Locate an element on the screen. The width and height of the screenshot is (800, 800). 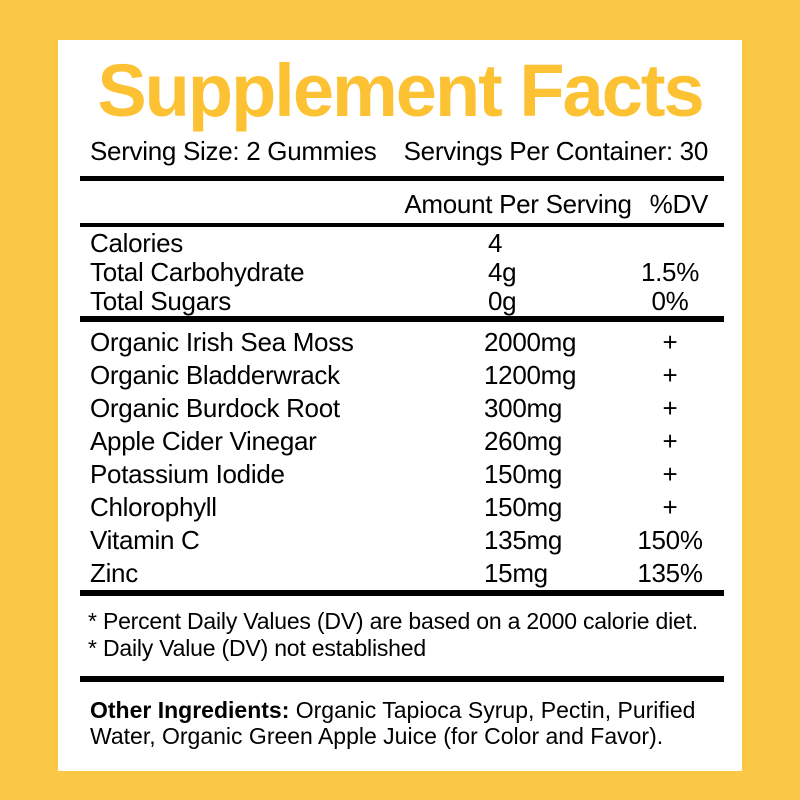
other-ingredients-label: Other Ingredients: is located at coordinates (190, 710).